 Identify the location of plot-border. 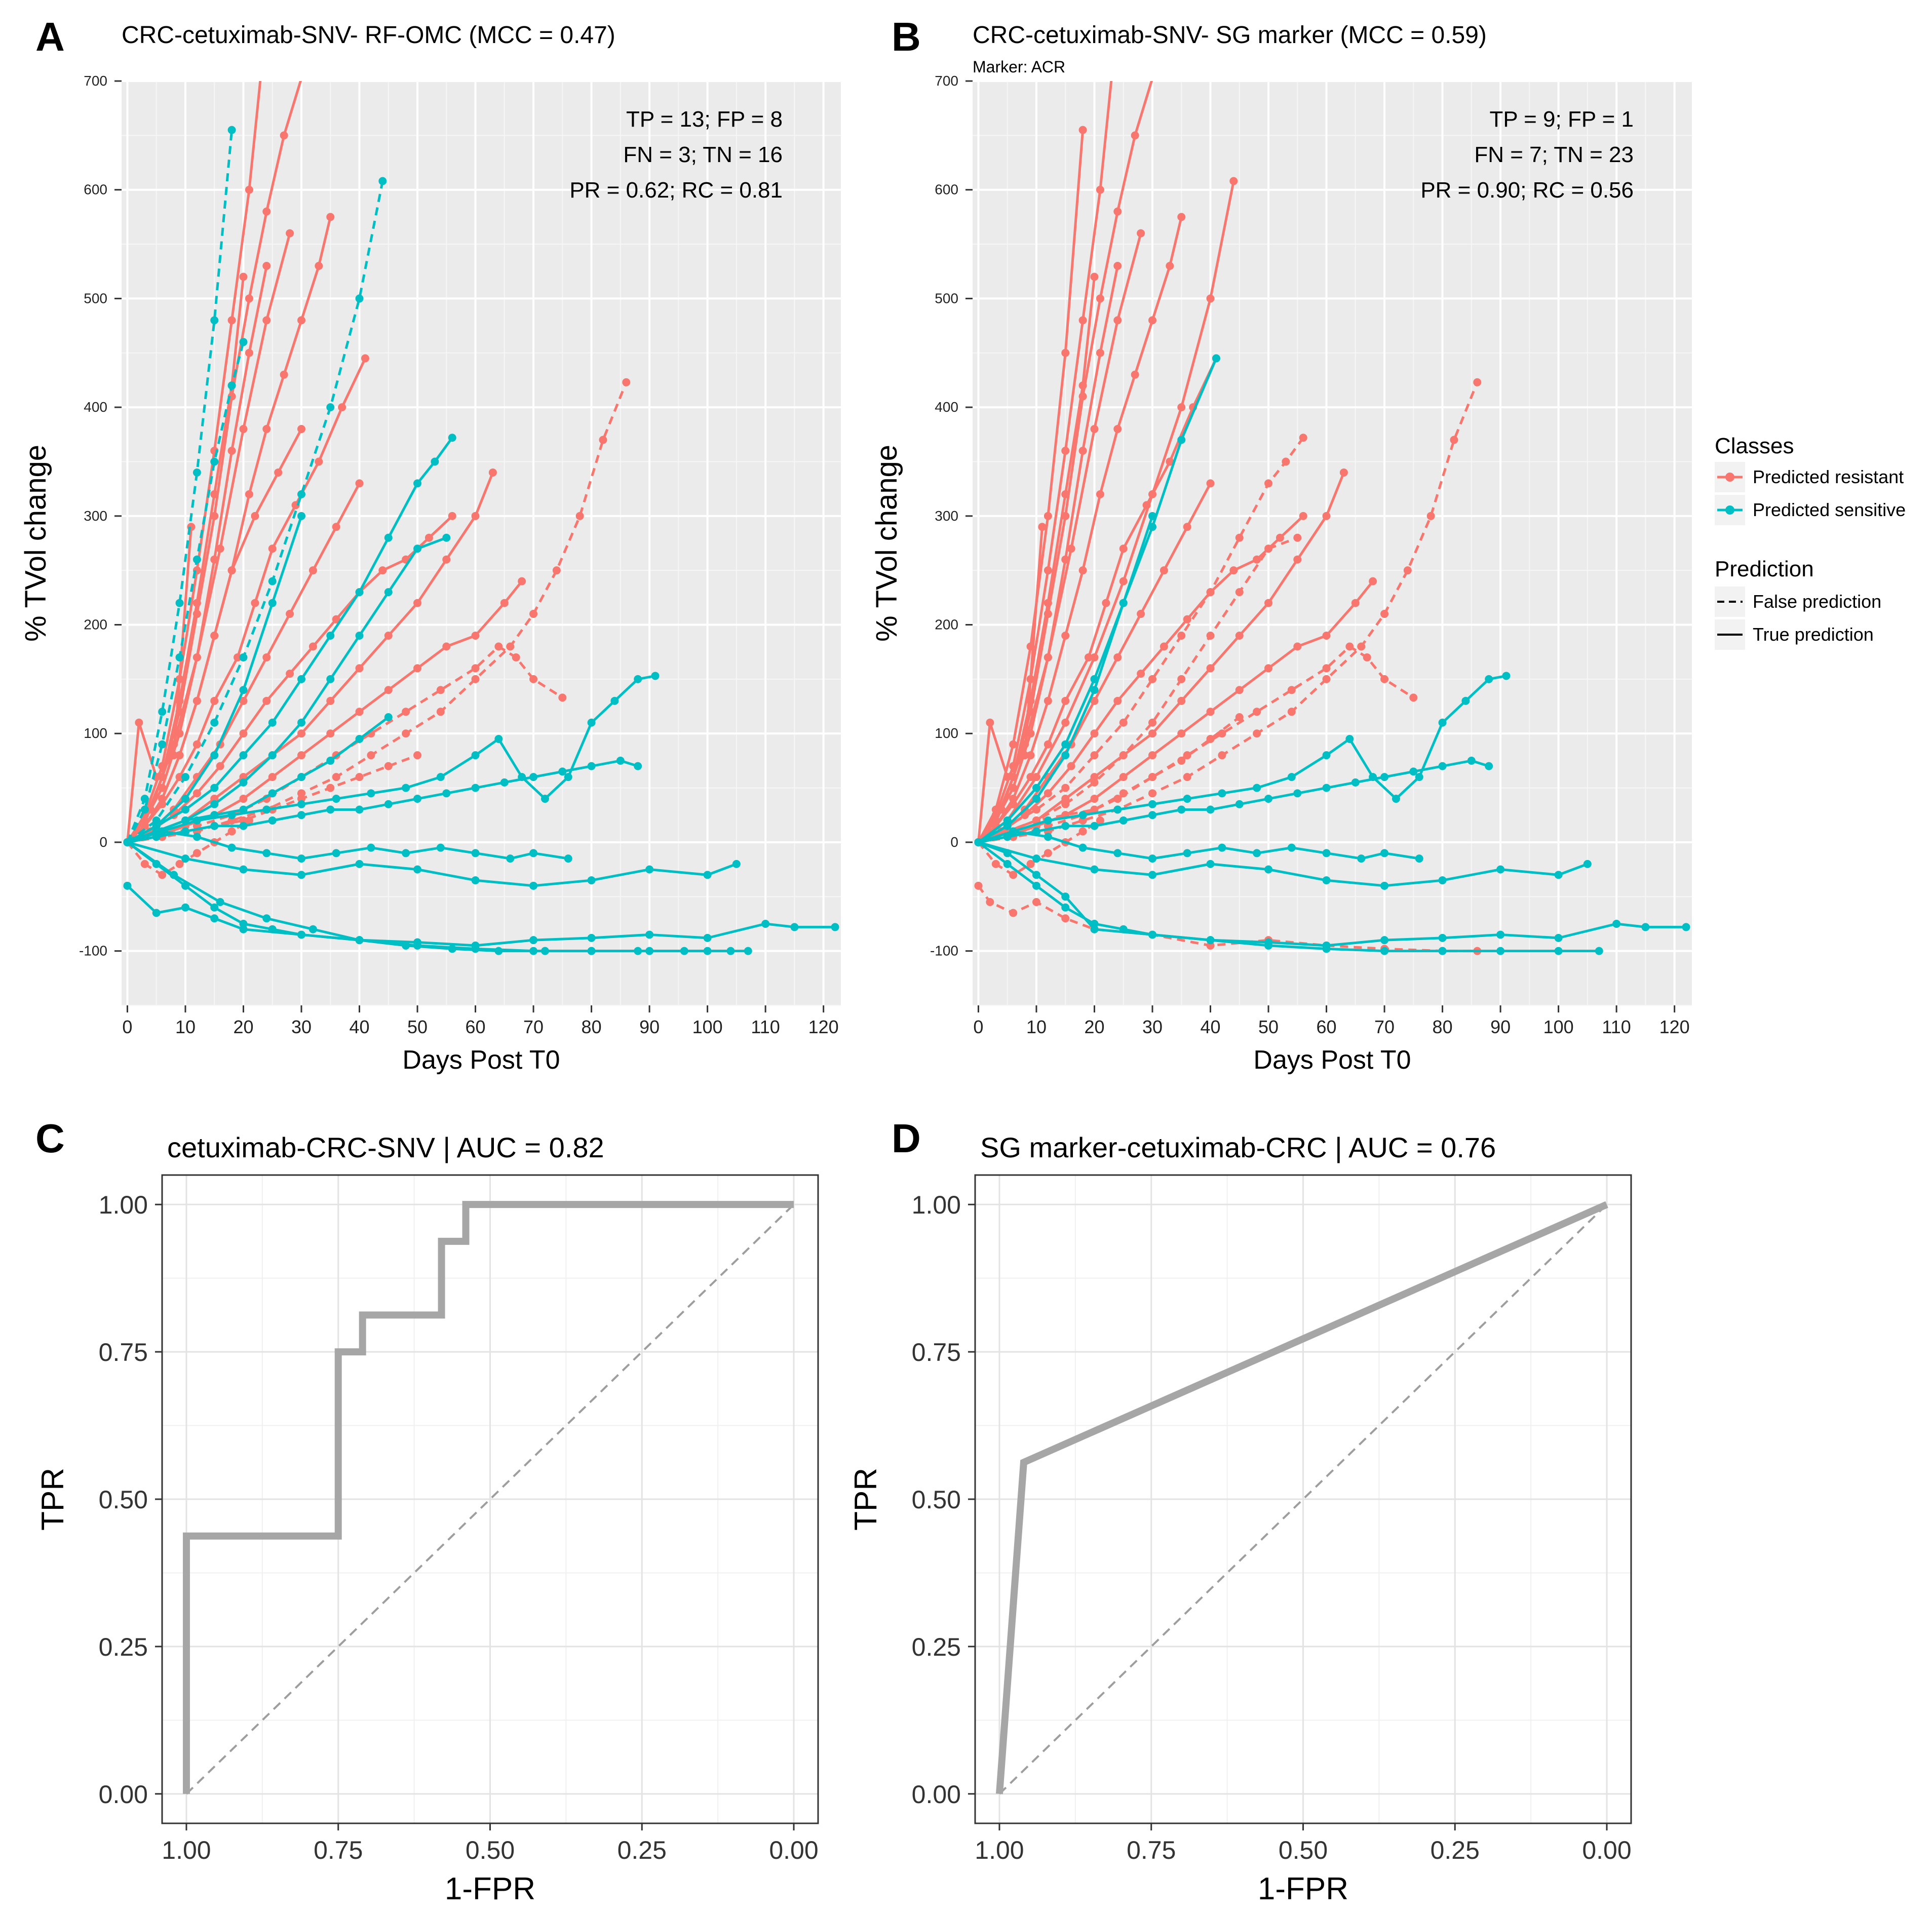
(1303, 1499).